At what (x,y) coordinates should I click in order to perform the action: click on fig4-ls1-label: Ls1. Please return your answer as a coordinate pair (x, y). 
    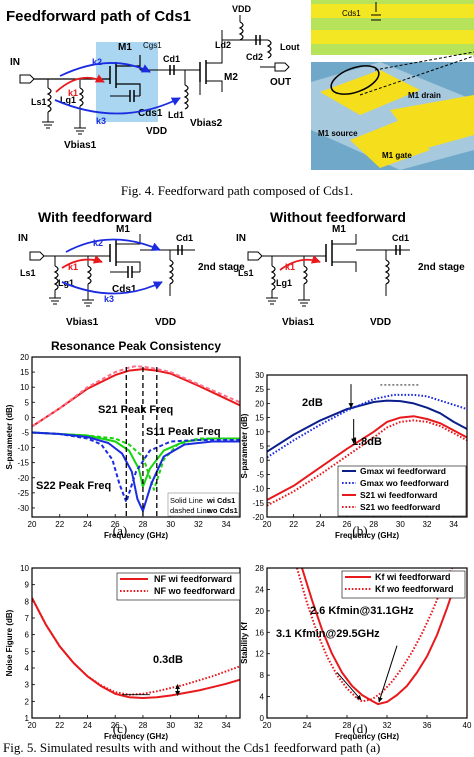
    Looking at the image, I should click on (39, 102).